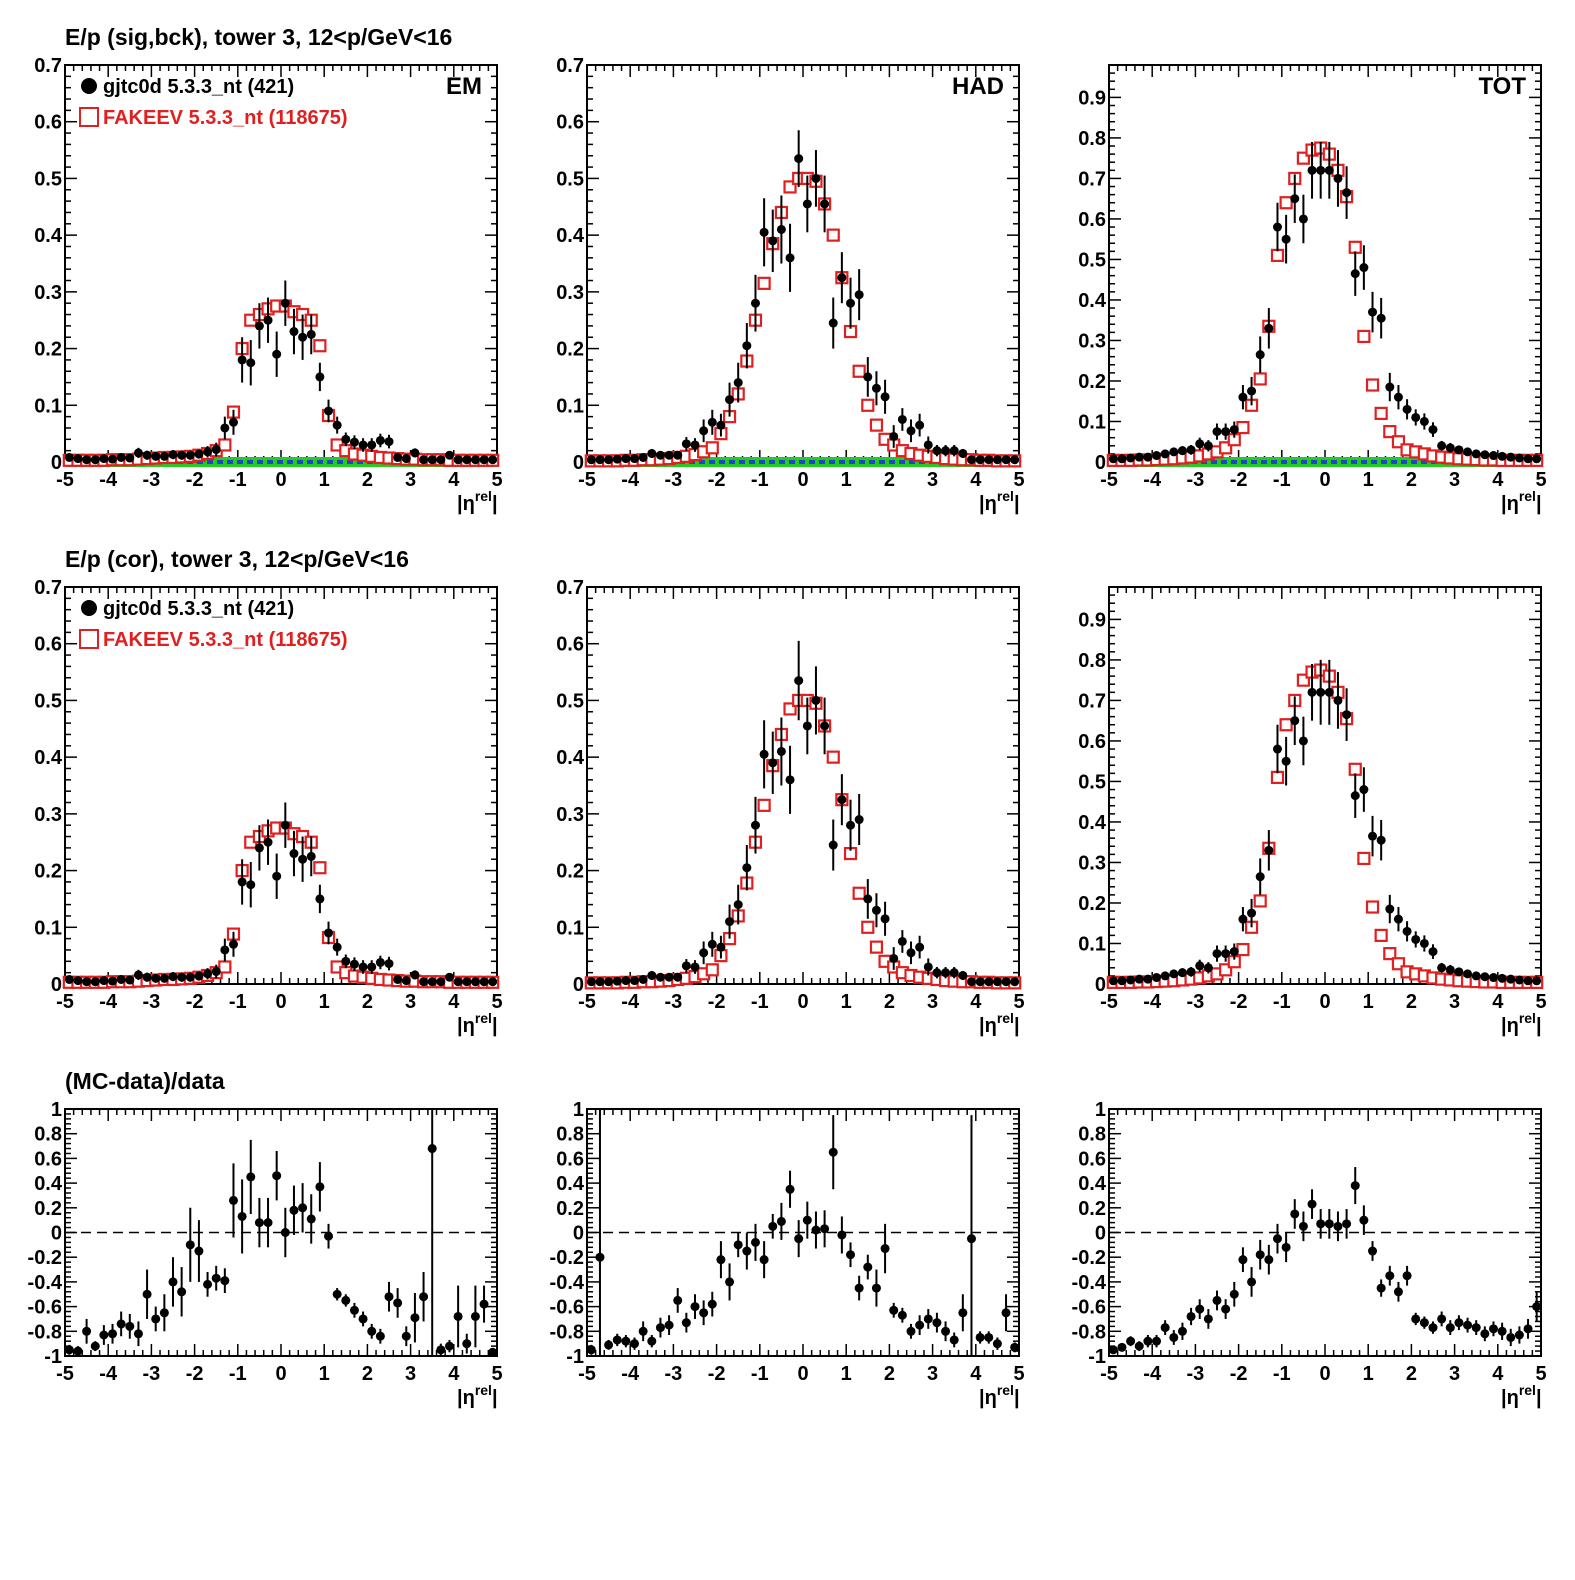 Image resolution: width=1575 pixels, height=1580 pixels. I want to click on x-tick-label: 5, so click(1018, 1002).